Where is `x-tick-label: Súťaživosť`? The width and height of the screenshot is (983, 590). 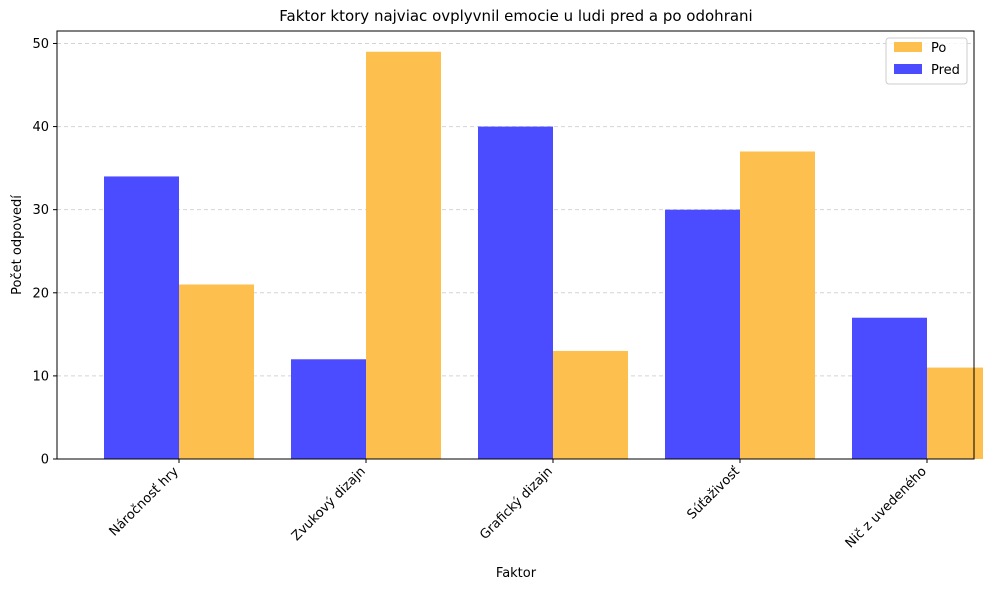 x-tick-label: Súťaživosť is located at coordinates (713, 493).